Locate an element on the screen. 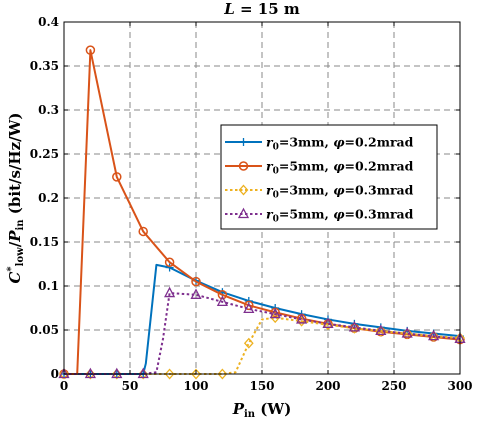 This screenshot has height=425, width=485. y-tick-label: 0.3 is located at coordinates (48, 110).